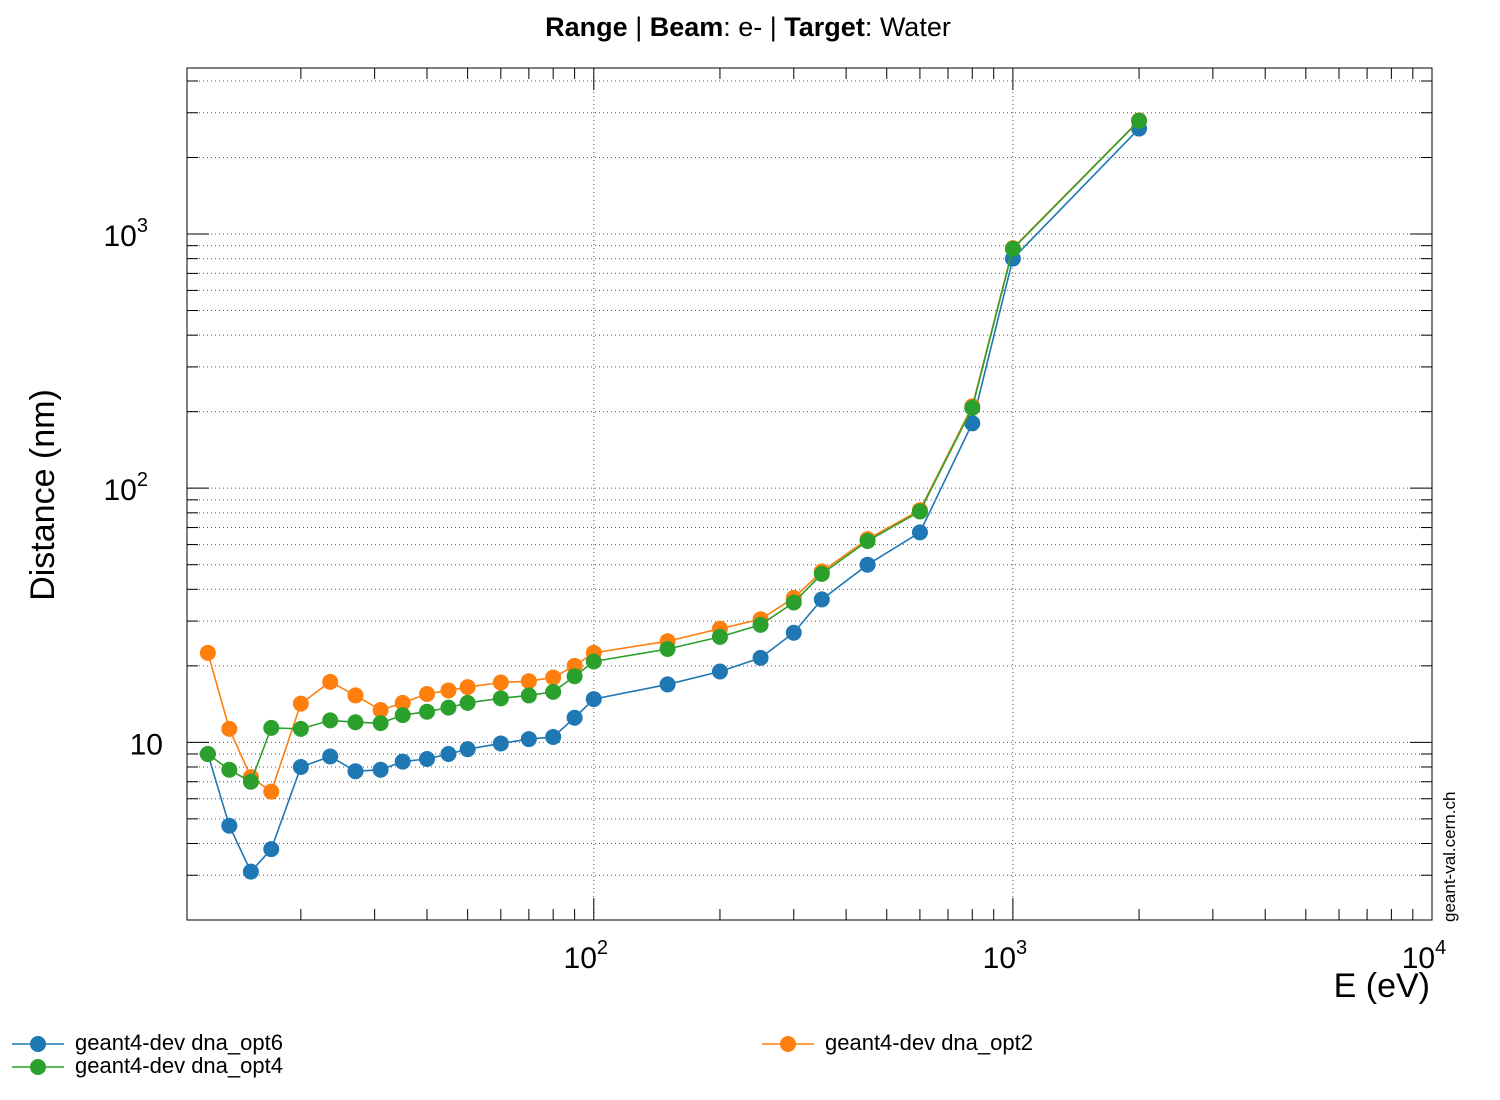 The height and width of the screenshot is (1100, 1500). I want to click on legend-item: geant4-dev dna_opt6, so click(147, 1042).